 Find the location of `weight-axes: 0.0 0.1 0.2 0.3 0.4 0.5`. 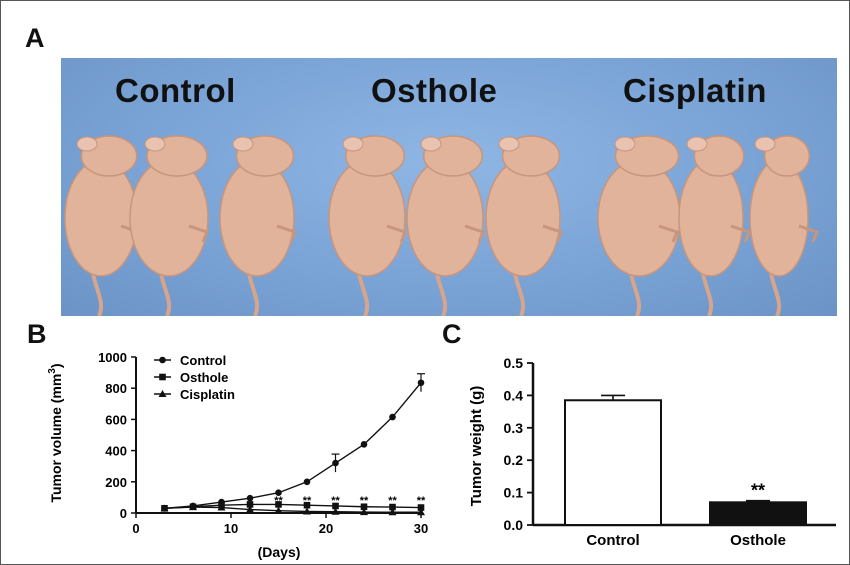

weight-axes: 0.0 0.1 0.2 0.3 0.4 0.5 is located at coordinates (670, 444).